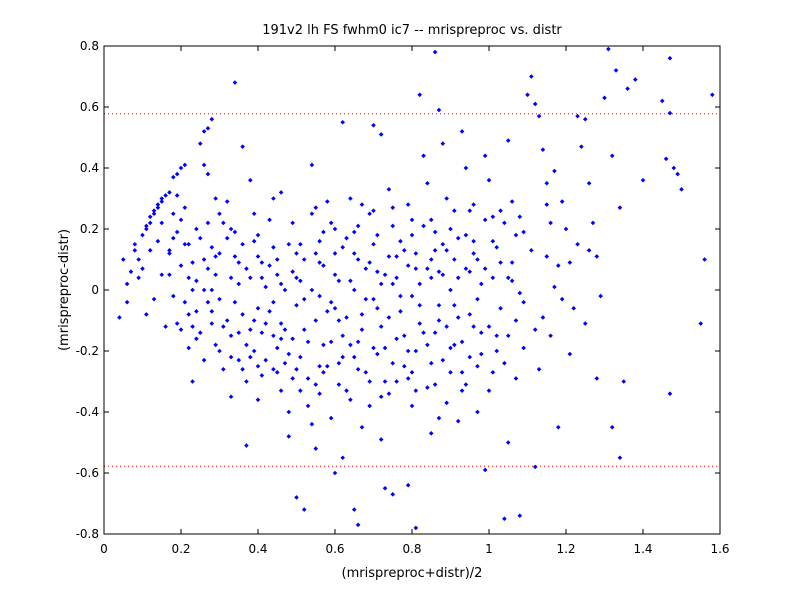  I want to click on y-tick-label: 0.8, so click(89, 46).